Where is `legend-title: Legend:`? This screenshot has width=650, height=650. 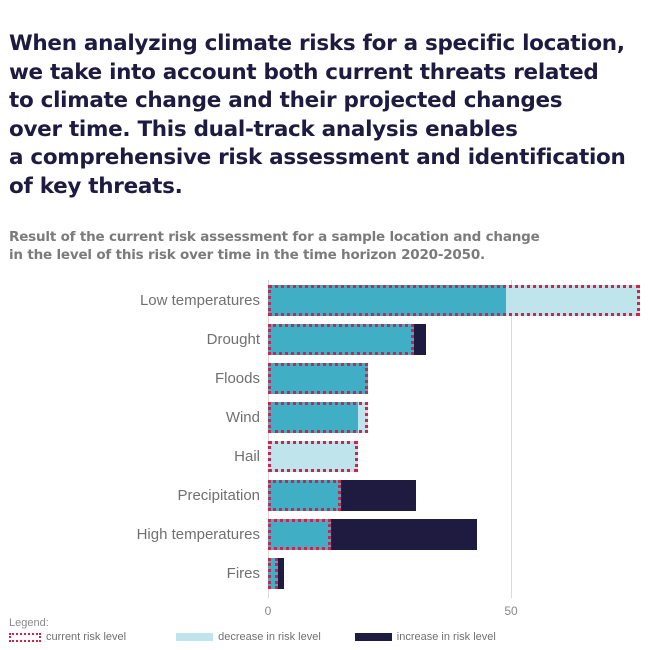
legend-title: Legend: is located at coordinates (29, 623).